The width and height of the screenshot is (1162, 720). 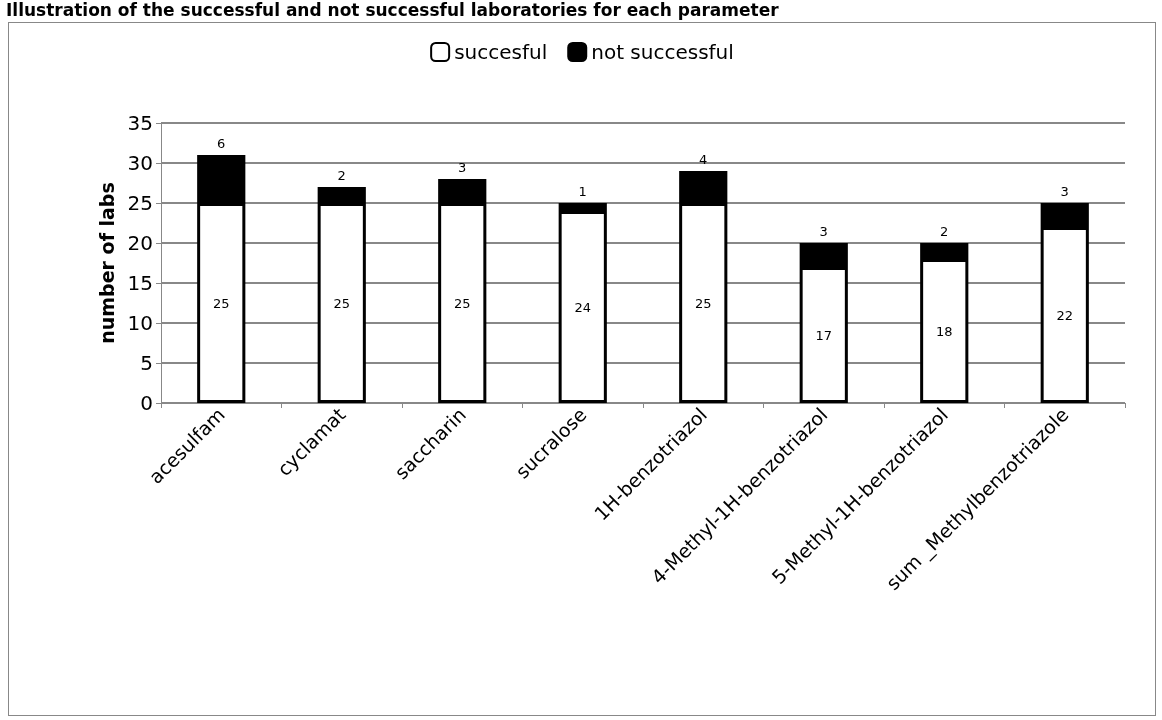 What do you see at coordinates (824, 335) in the screenshot?
I see `data-label: 17` at bounding box center [824, 335].